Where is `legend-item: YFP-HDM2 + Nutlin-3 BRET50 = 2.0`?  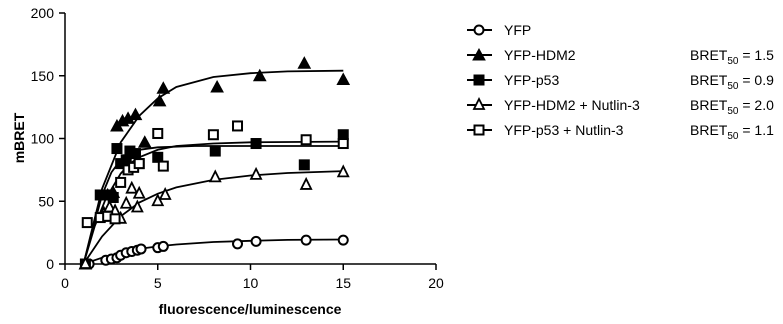
legend-item: YFP-HDM2 + Nutlin-3 BRET50 = 2.0 is located at coordinates (620, 106).